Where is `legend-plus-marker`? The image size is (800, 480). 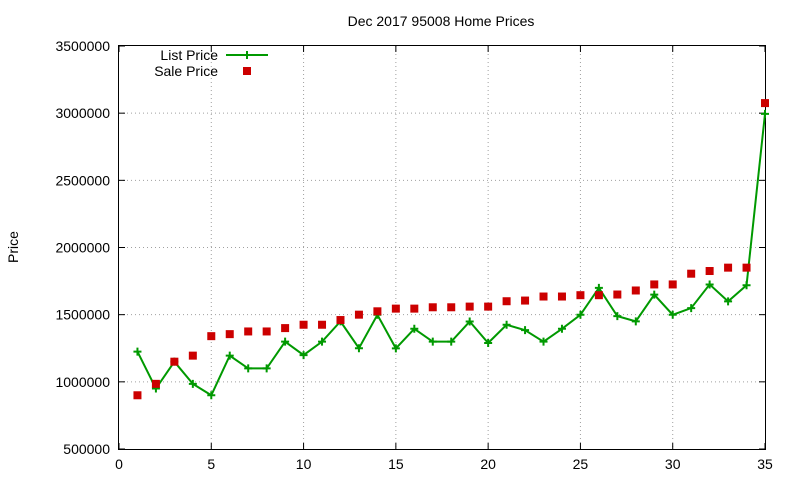
legend-plus-marker is located at coordinates (247, 55).